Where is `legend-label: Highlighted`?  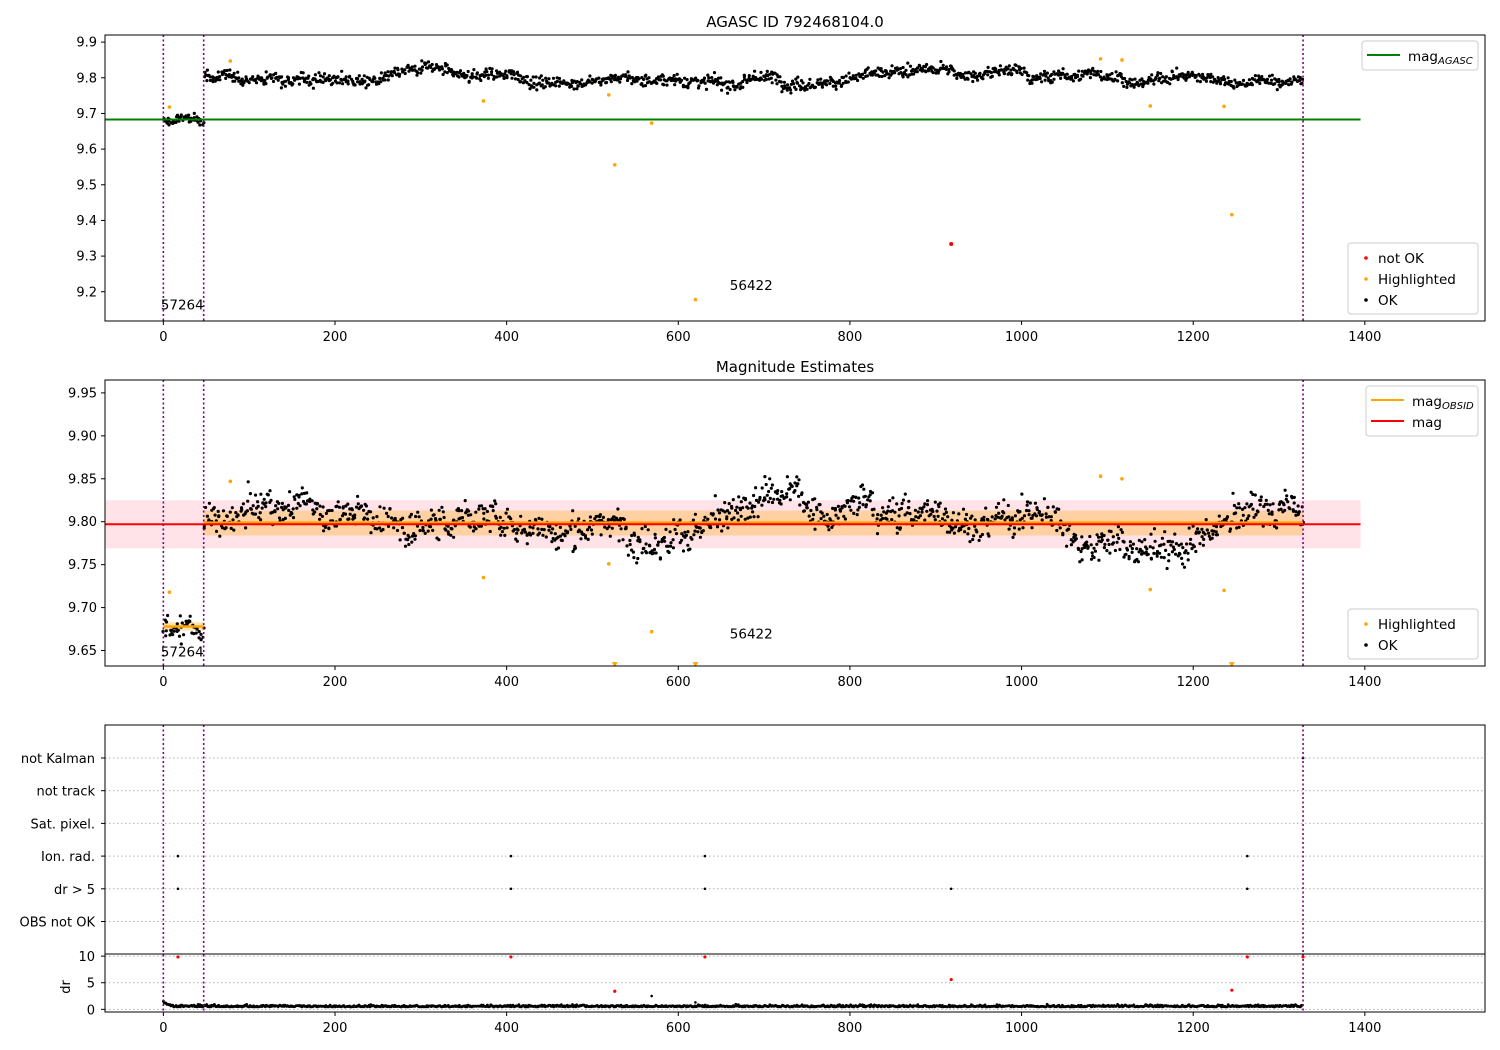
legend-label: Highlighted is located at coordinates (1417, 280).